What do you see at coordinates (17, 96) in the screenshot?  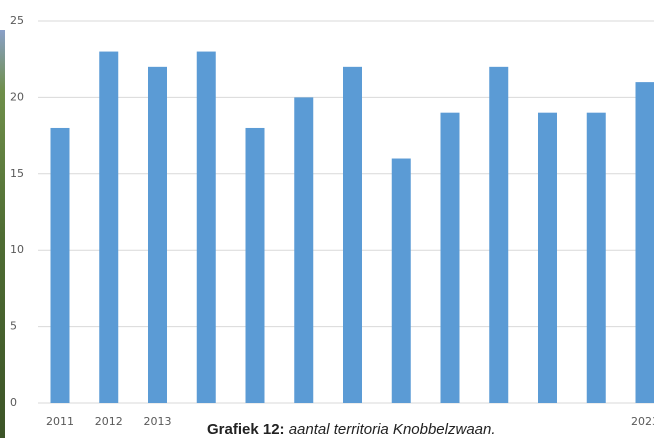 I see `y-tick-label: 20` at bounding box center [17, 96].